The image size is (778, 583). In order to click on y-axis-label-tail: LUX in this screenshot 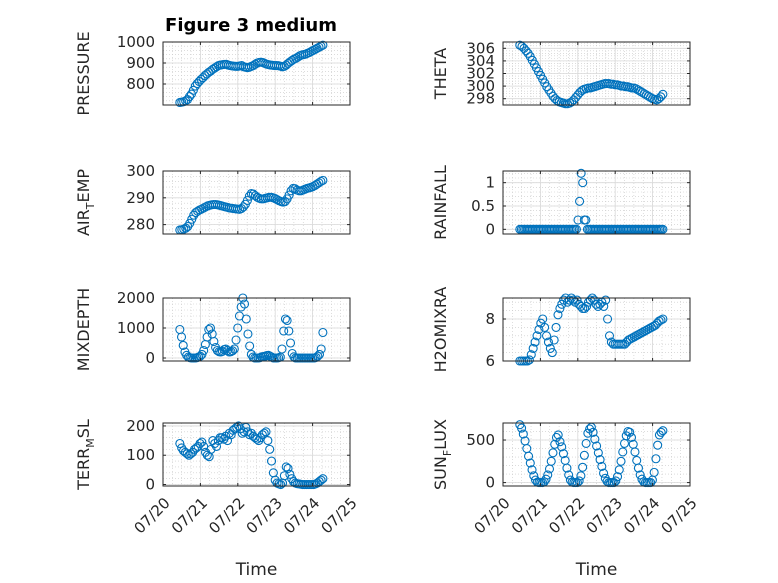, I will do `click(440, 434)`.